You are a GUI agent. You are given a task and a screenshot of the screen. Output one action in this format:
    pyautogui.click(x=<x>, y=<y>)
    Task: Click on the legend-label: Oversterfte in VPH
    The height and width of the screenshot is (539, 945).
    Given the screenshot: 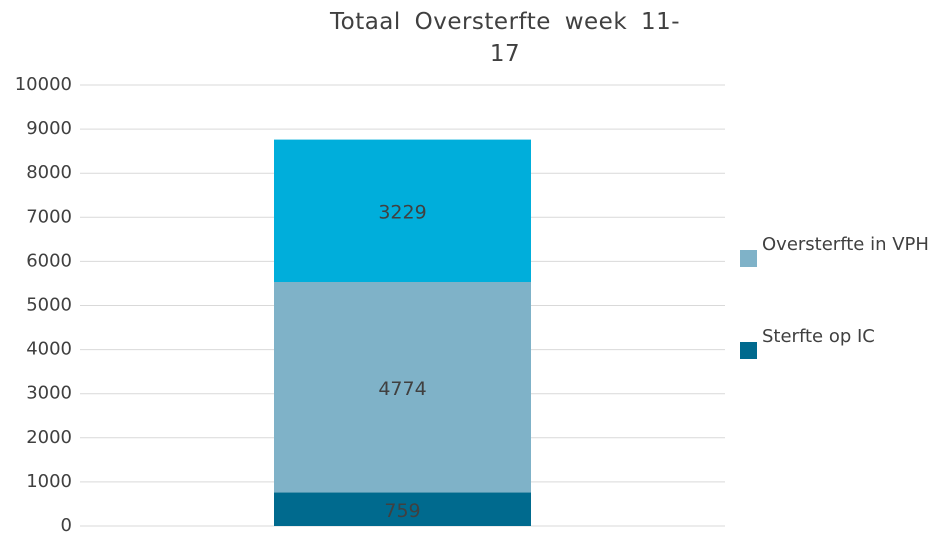 What is the action you would take?
    pyautogui.click(x=845, y=244)
    